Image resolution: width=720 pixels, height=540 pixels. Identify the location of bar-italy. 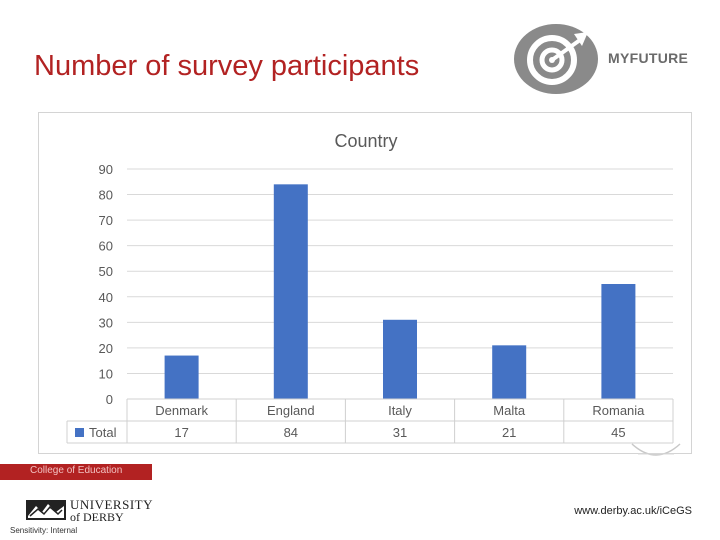
(400, 359).